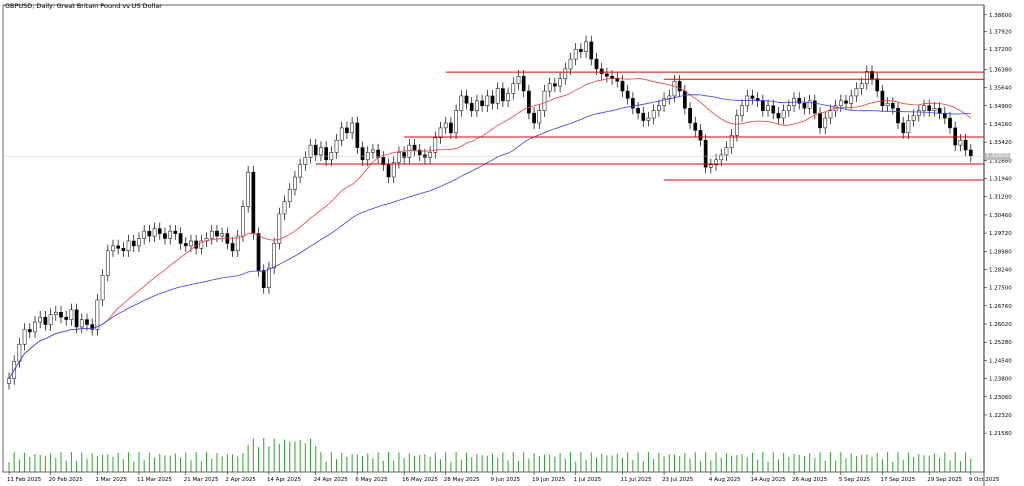 Image resolution: width=1024 pixels, height=486 pixels. Describe the element at coordinates (1000, 50) in the screenshot. I see `y-tick-label: 1.37200` at that location.